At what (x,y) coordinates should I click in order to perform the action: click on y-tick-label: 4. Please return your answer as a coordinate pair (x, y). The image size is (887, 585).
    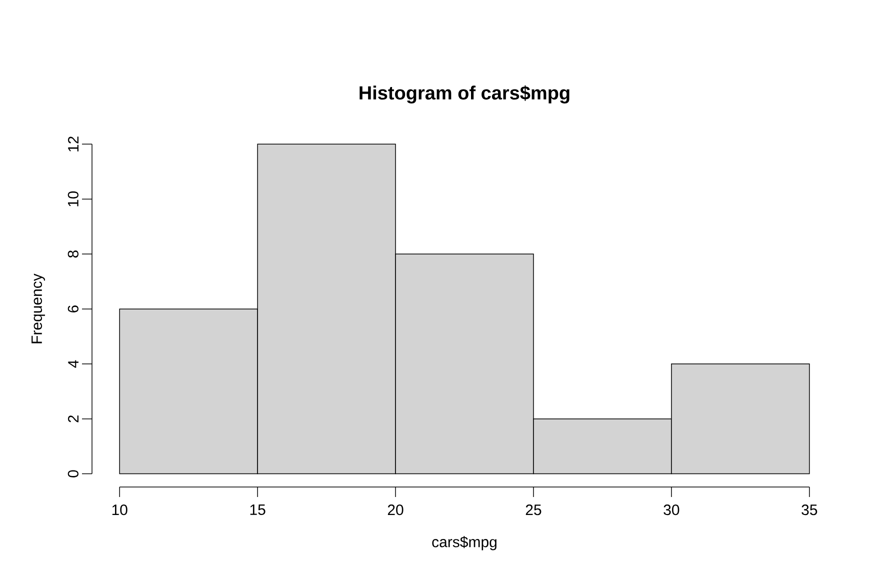
    Looking at the image, I should click on (73, 364).